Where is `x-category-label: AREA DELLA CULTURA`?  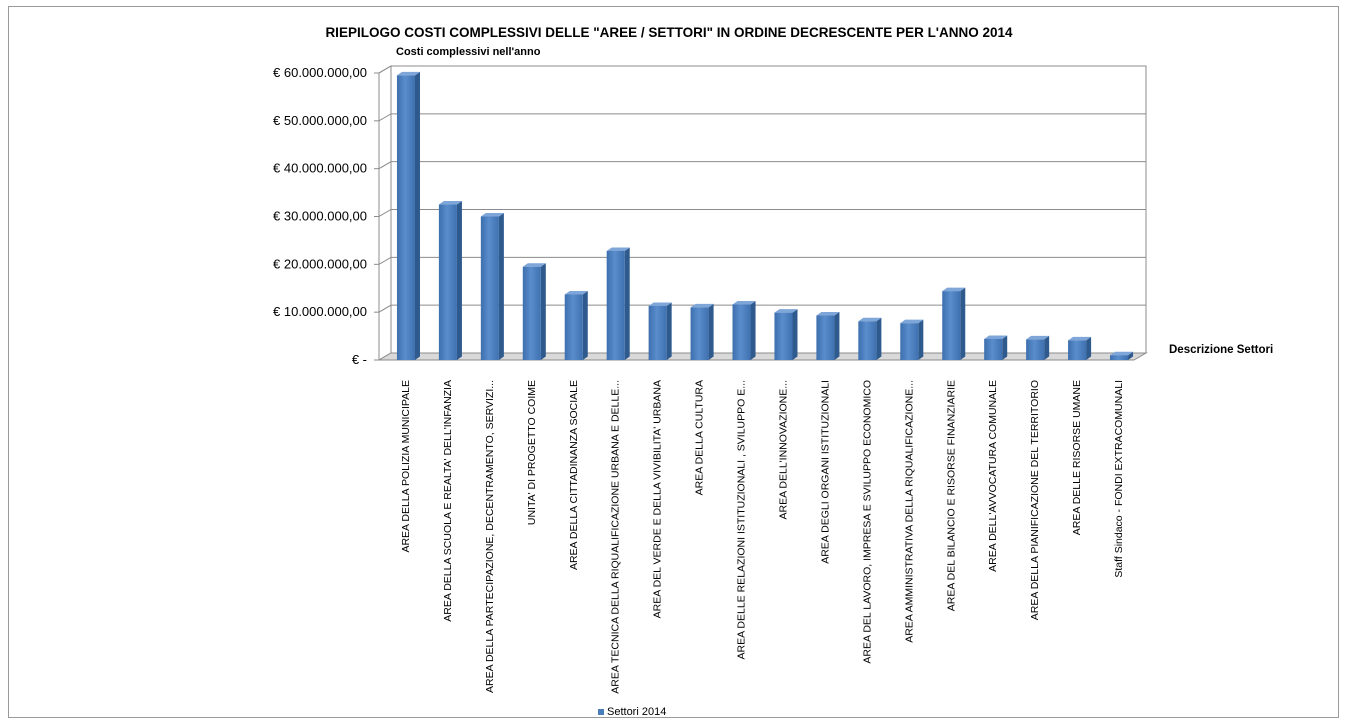 x-category-label: AREA DELLA CULTURA is located at coordinates (700, 437).